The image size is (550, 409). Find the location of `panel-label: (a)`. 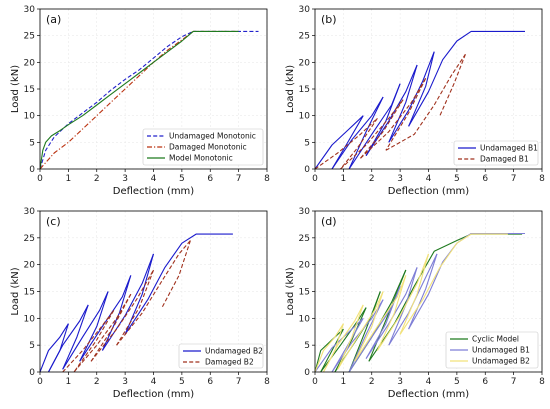

panel-label: (a) is located at coordinates (53, 19).